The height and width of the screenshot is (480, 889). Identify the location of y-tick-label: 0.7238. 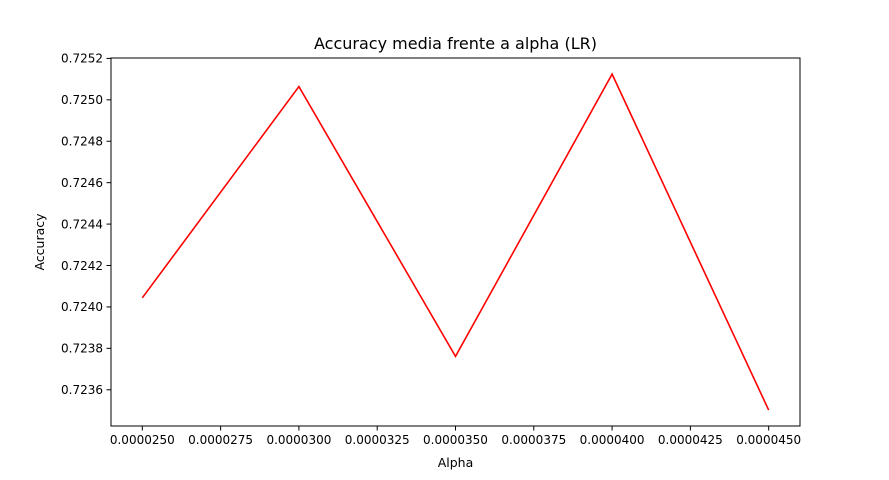
(82, 349).